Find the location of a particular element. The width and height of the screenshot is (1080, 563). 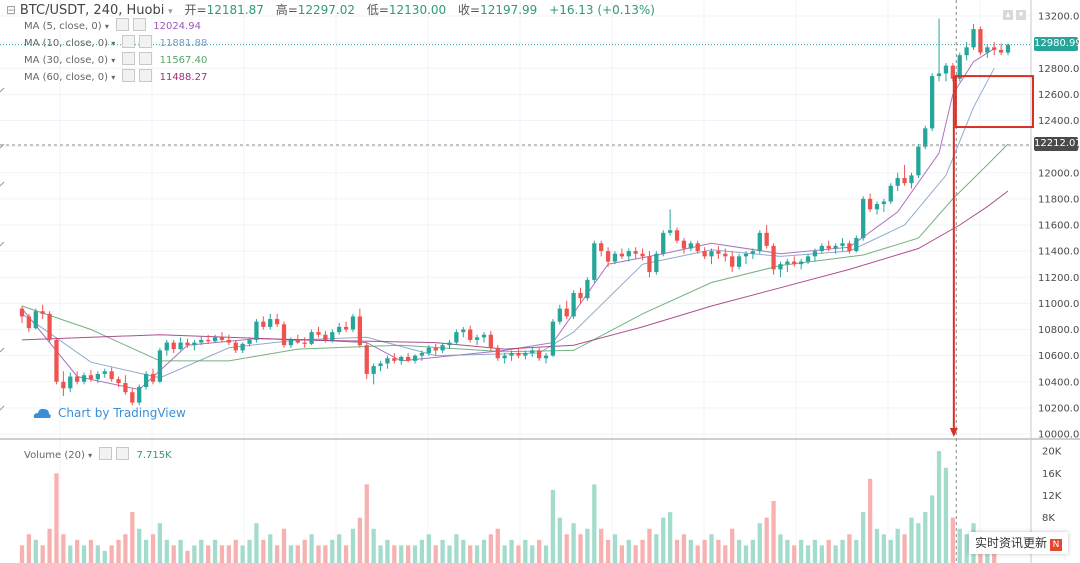

high-value: 12297.02 is located at coordinates (326, 10).